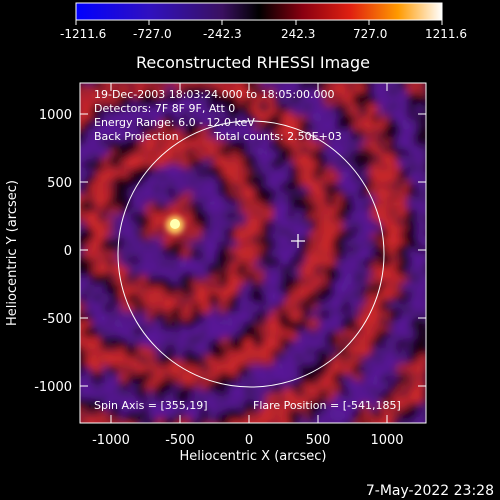  Describe the element at coordinates (327, 405) in the screenshot. I see `flare-position-label: Flare Position = [-541,185]` at that location.